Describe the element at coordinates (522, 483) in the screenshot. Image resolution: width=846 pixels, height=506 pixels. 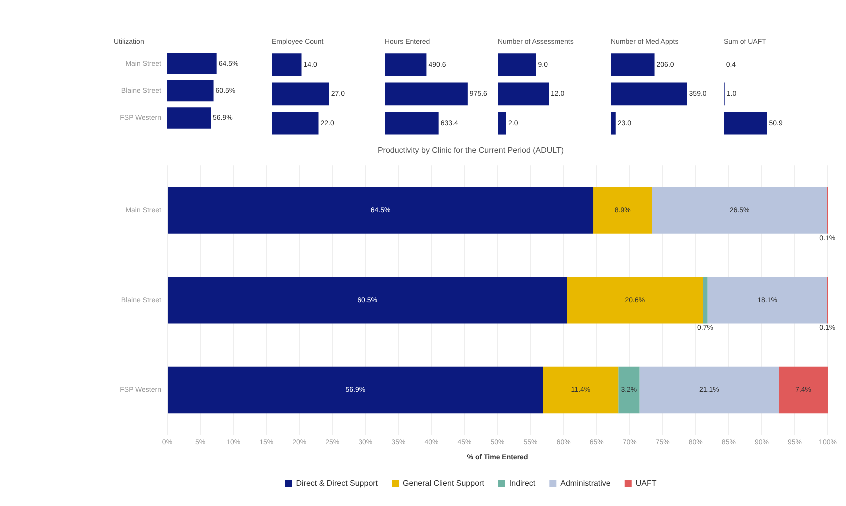
I see `legend-label: Indirect` at that location.